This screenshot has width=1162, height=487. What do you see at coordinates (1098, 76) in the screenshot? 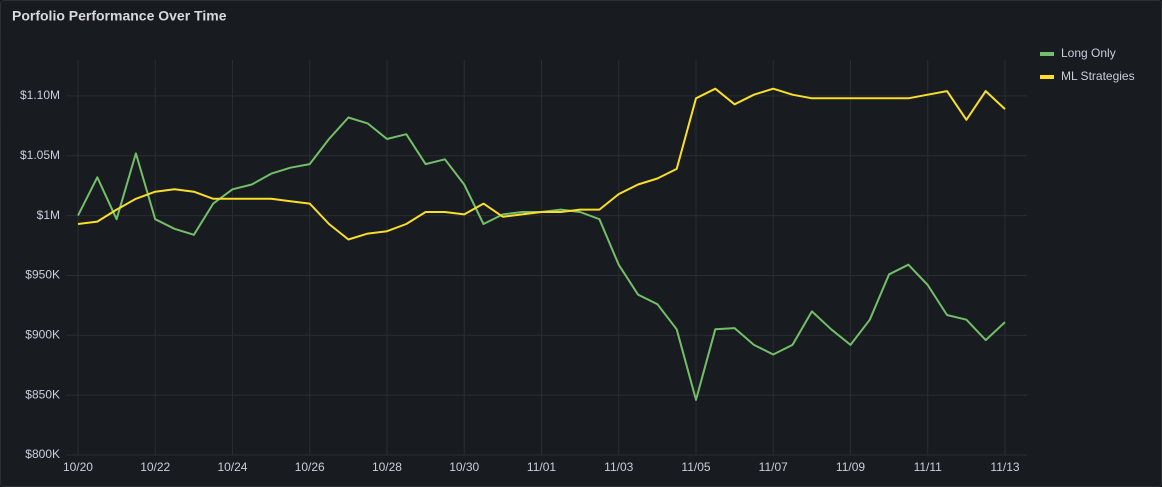
I see `legend-label: ML Strategies` at bounding box center [1098, 76].